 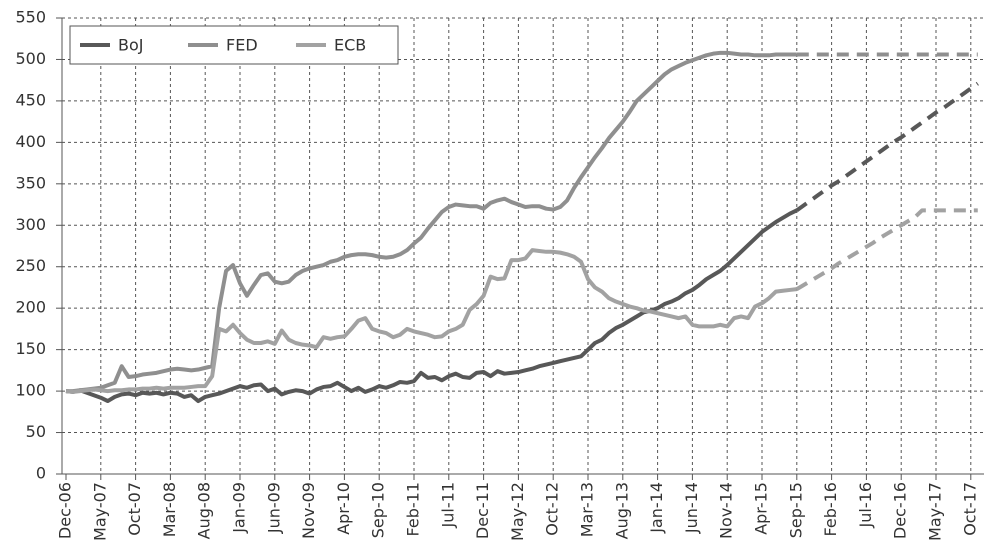 I want to click on x-tick-label: Dec-06, so click(x=65, y=510).